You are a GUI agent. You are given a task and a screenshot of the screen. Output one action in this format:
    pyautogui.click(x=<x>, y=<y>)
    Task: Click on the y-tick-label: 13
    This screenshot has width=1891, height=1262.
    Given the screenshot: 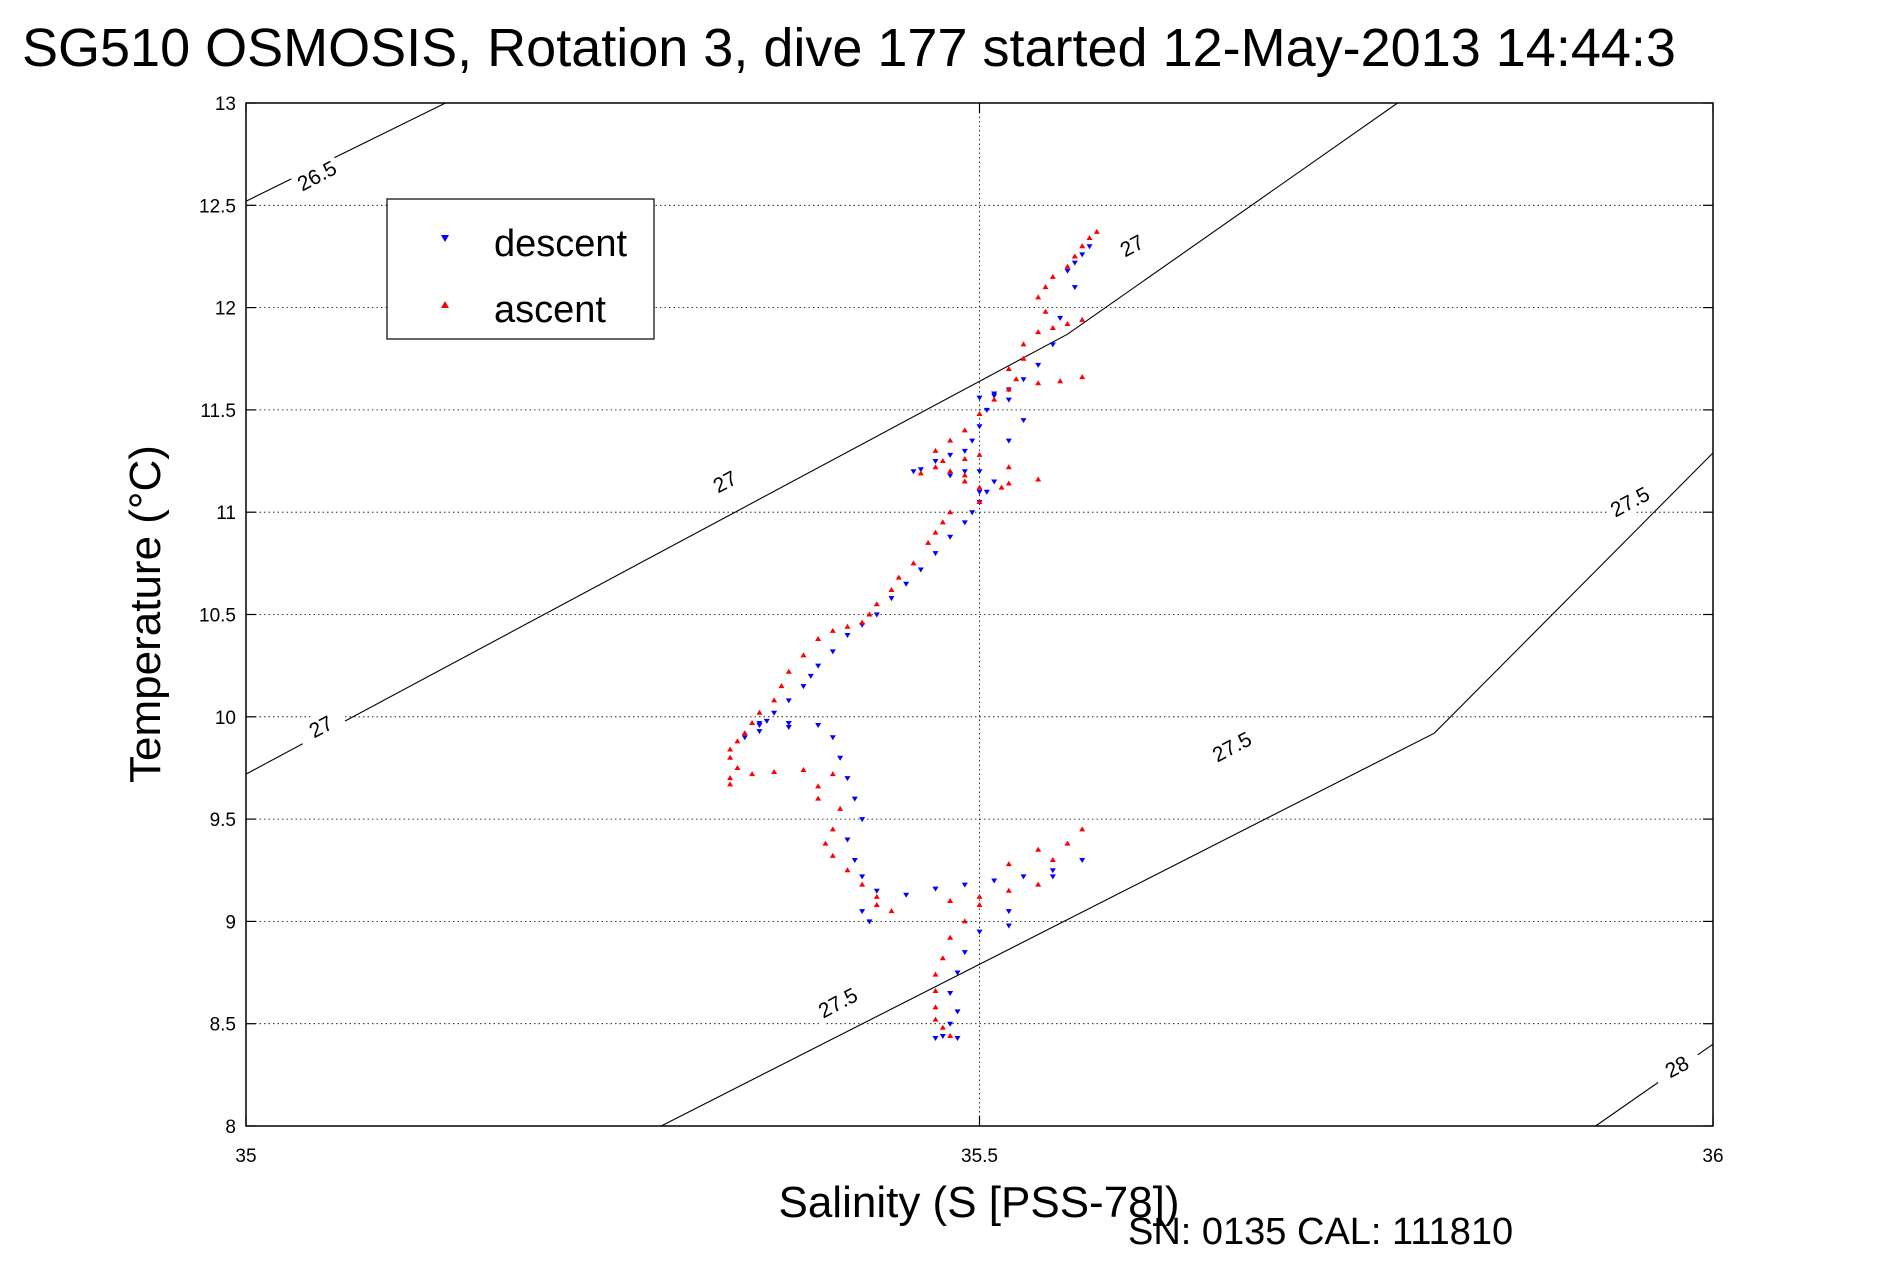 What is the action you would take?
    pyautogui.click(x=225, y=104)
    